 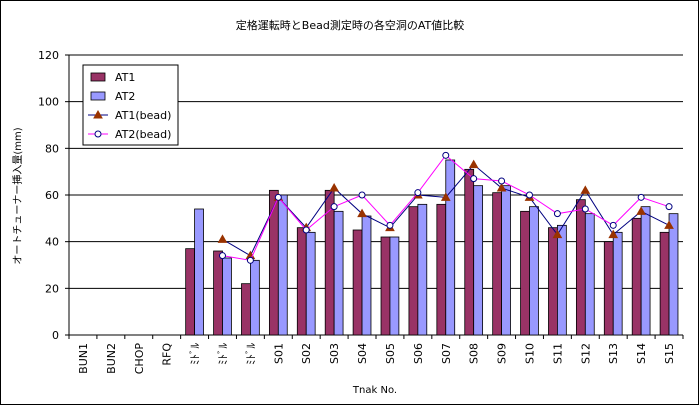 What do you see at coordinates (418, 353) in the screenshot?
I see `x-tick-label: S06` at bounding box center [418, 353].